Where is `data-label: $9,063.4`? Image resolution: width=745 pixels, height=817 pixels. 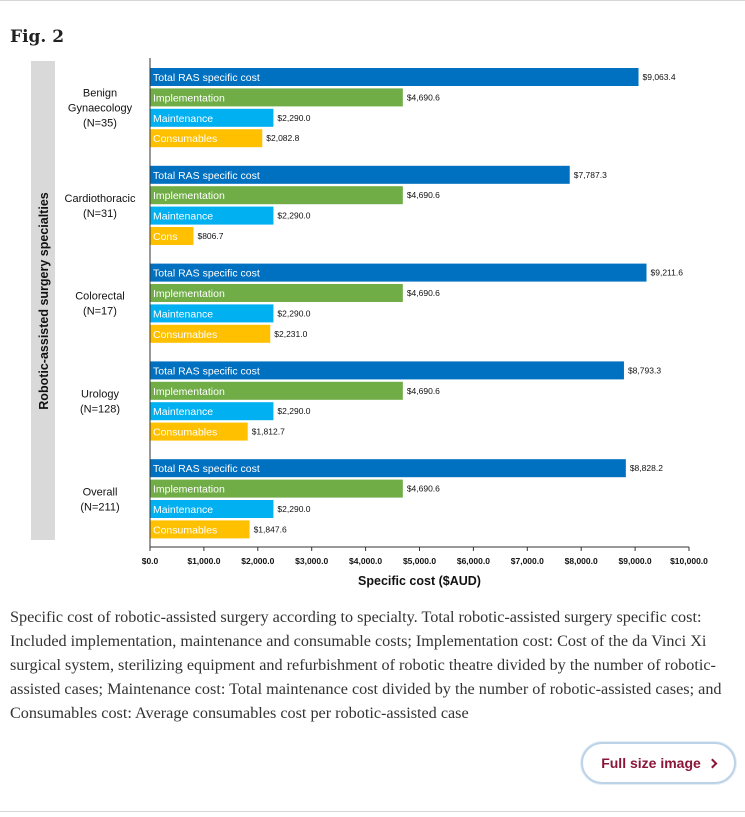
data-label: $9,063.4 is located at coordinates (659, 77).